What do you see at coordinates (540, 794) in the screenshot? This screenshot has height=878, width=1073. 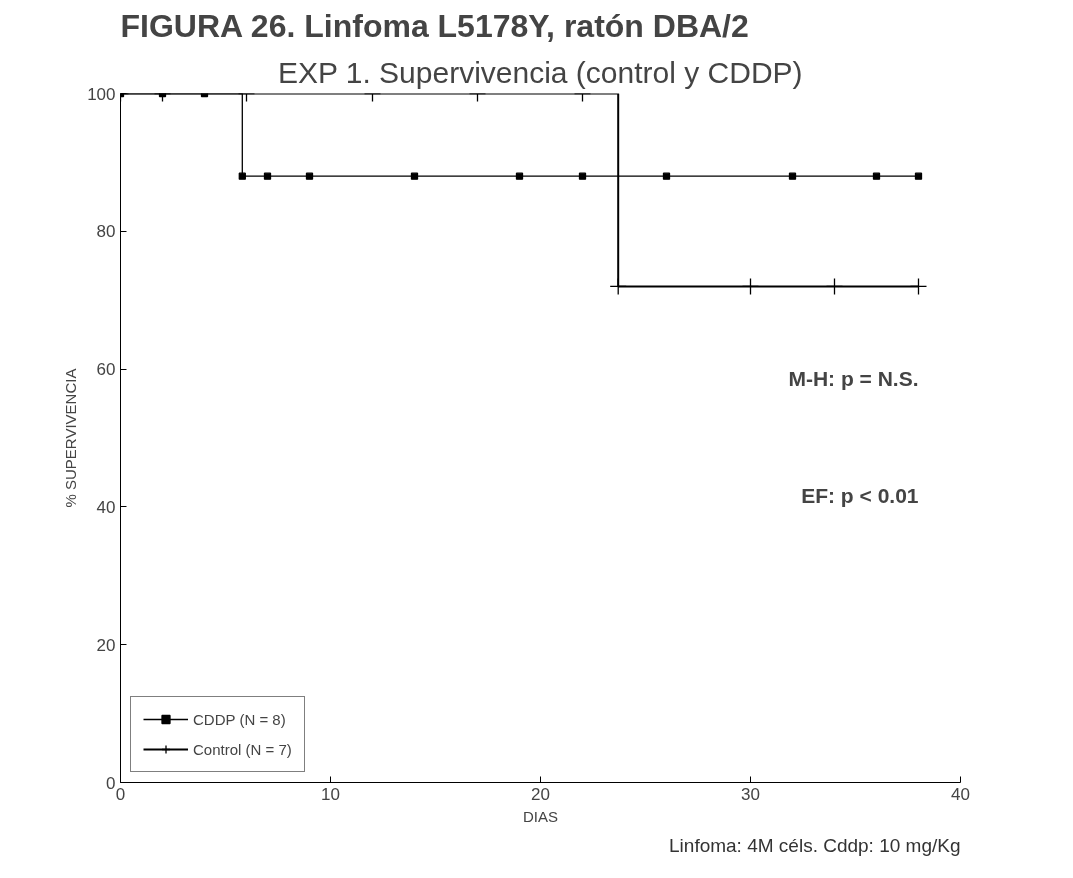 I see `x-tick-label: 20` at bounding box center [540, 794].